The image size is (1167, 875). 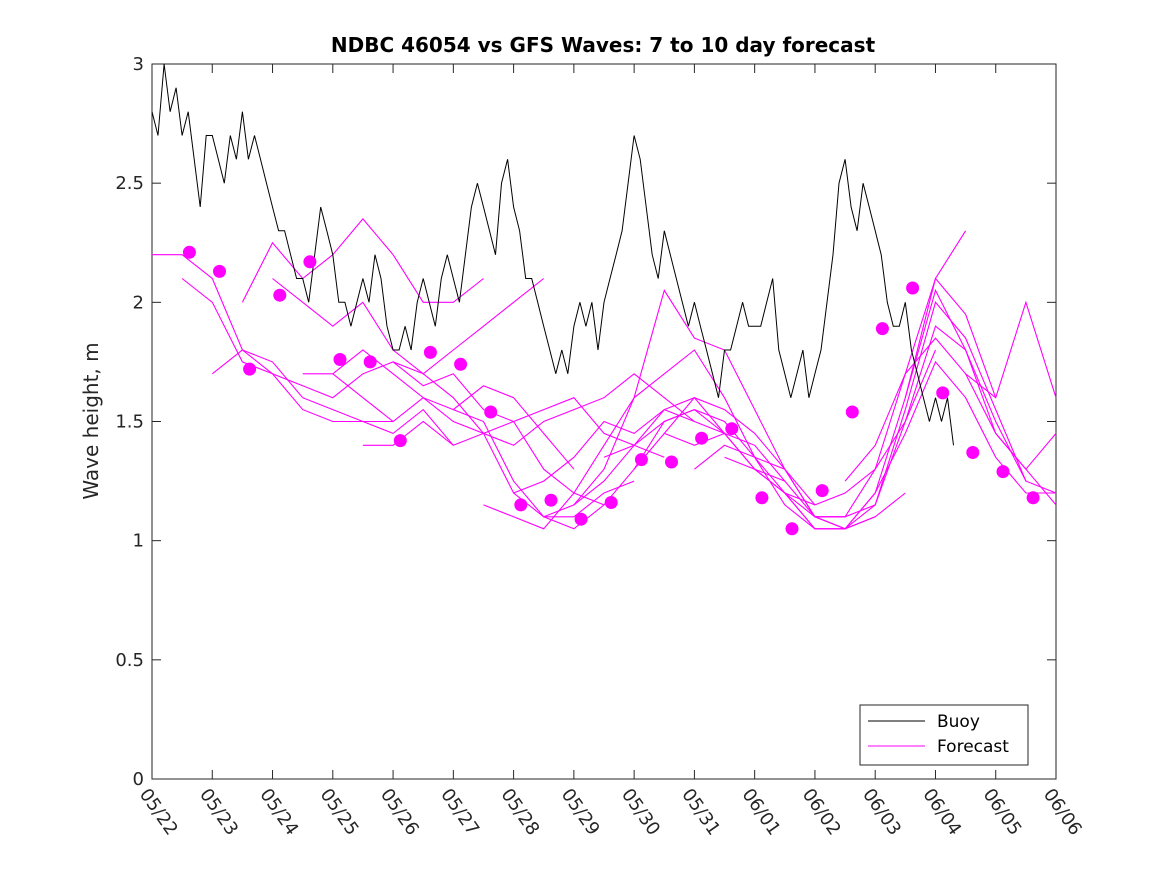 I want to click on y-tick-label: 0, so click(x=138, y=779).